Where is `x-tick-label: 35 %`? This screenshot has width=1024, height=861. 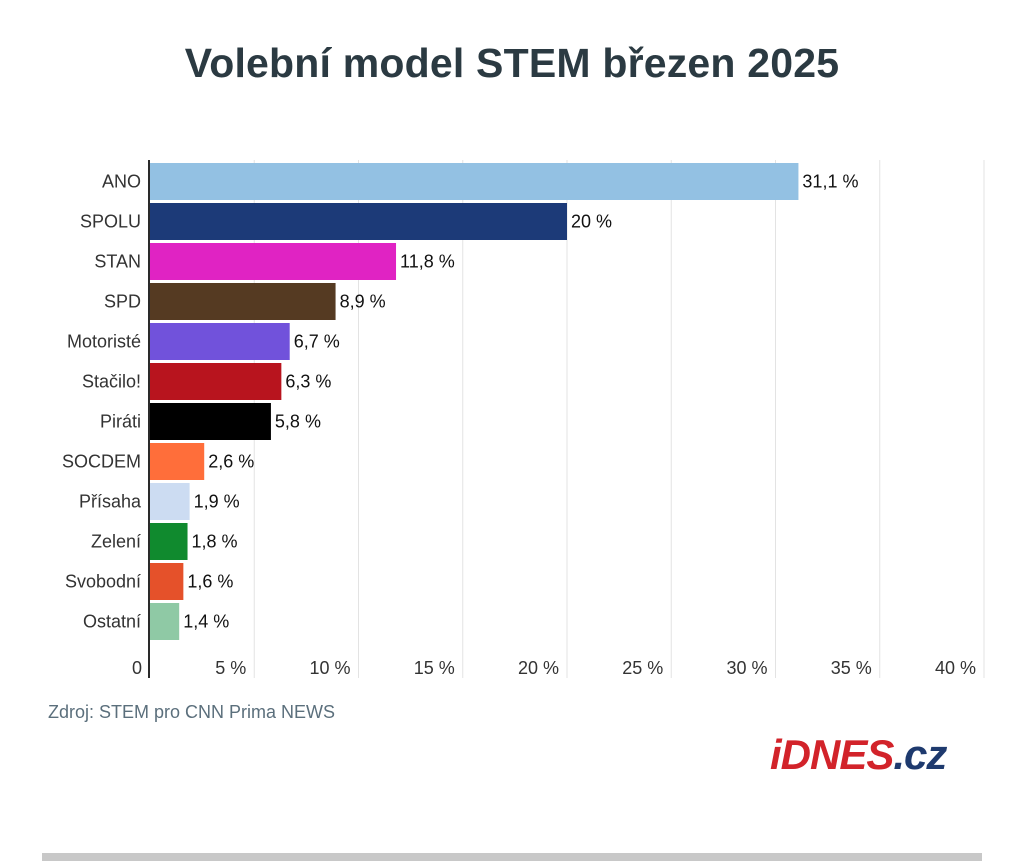
x-tick-label: 35 % is located at coordinates (851, 668).